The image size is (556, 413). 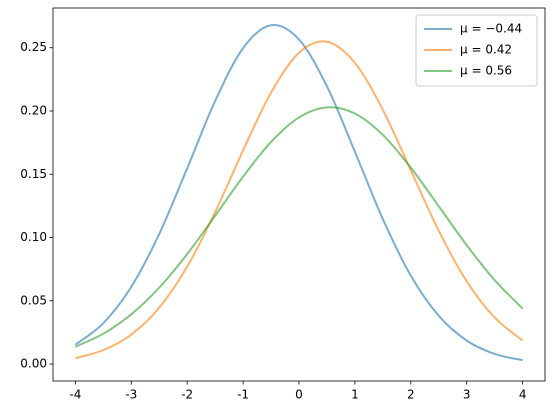 I want to click on y-tick-label: 0.00, so click(x=33, y=364).